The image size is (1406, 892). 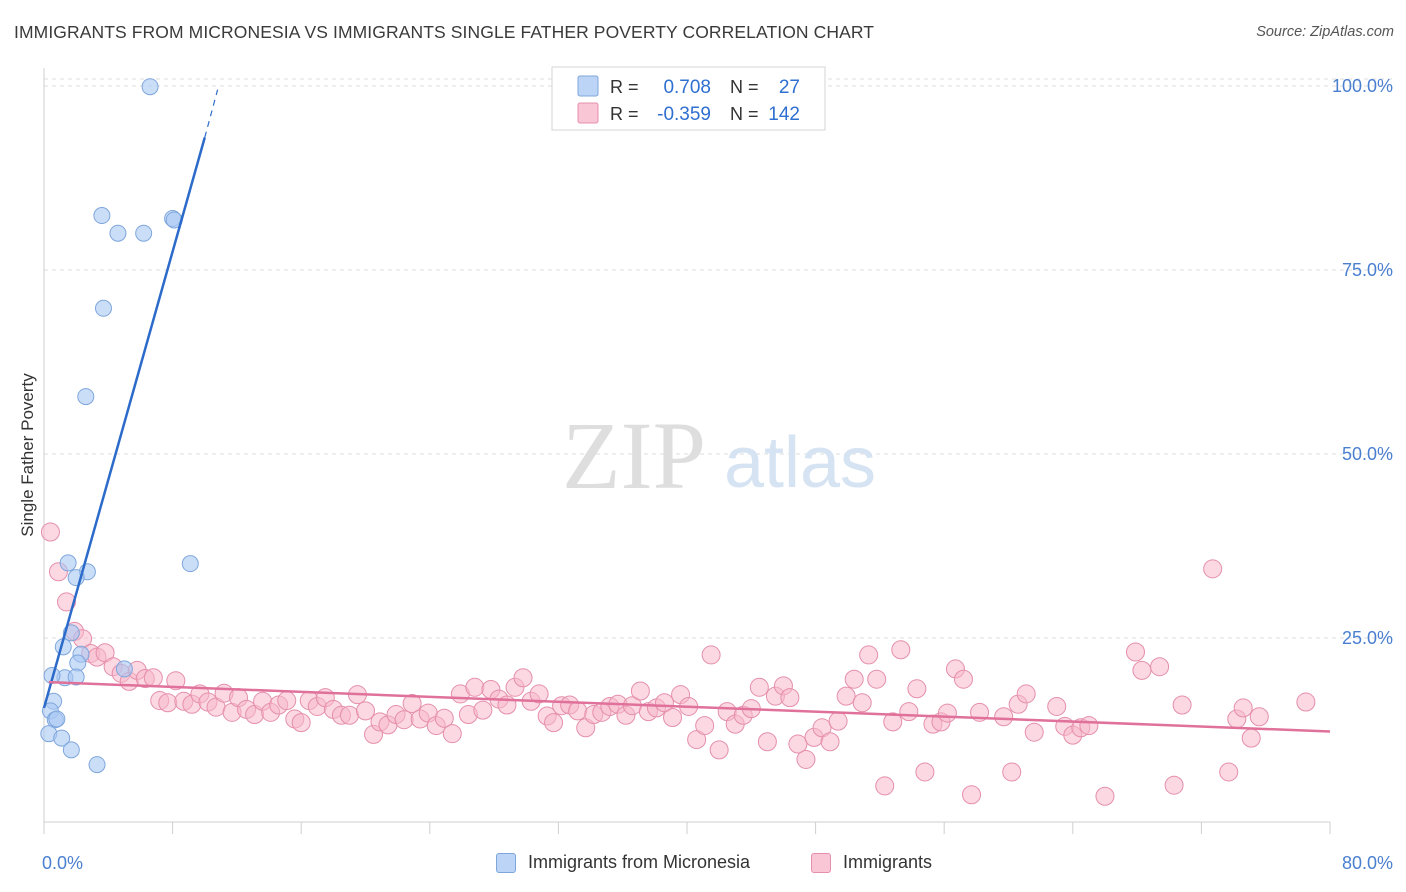 I want to click on stats-n-value-1: 27, so click(x=789, y=87).